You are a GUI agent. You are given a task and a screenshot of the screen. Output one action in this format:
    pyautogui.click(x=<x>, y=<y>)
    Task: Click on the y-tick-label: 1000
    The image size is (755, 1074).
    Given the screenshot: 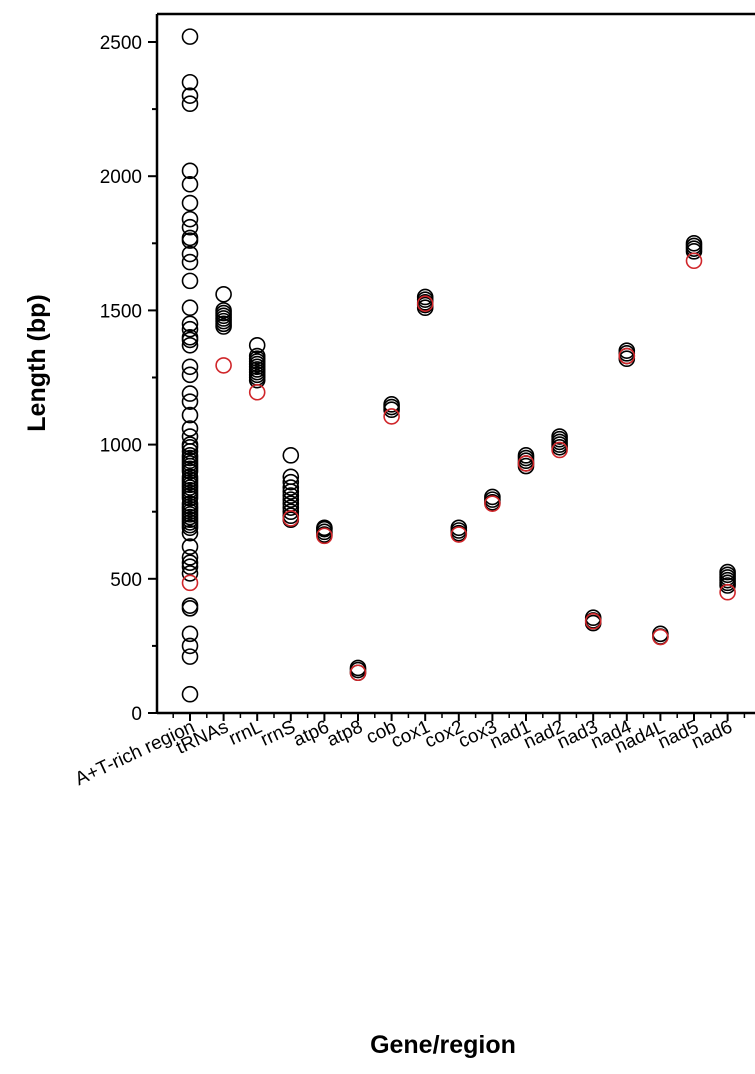 What is the action you would take?
    pyautogui.click(x=121, y=446)
    